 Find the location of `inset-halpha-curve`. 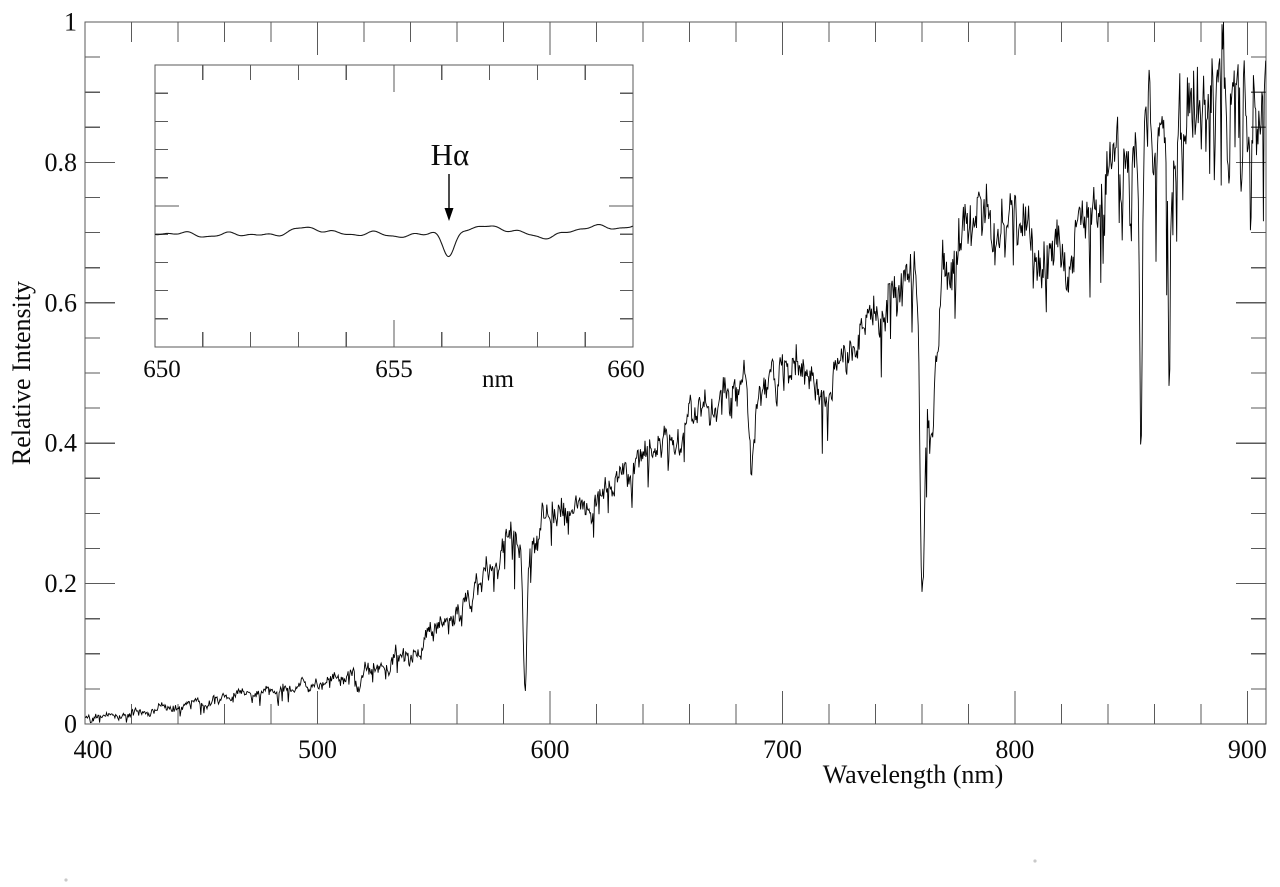

inset-halpha-curve is located at coordinates (394, 240).